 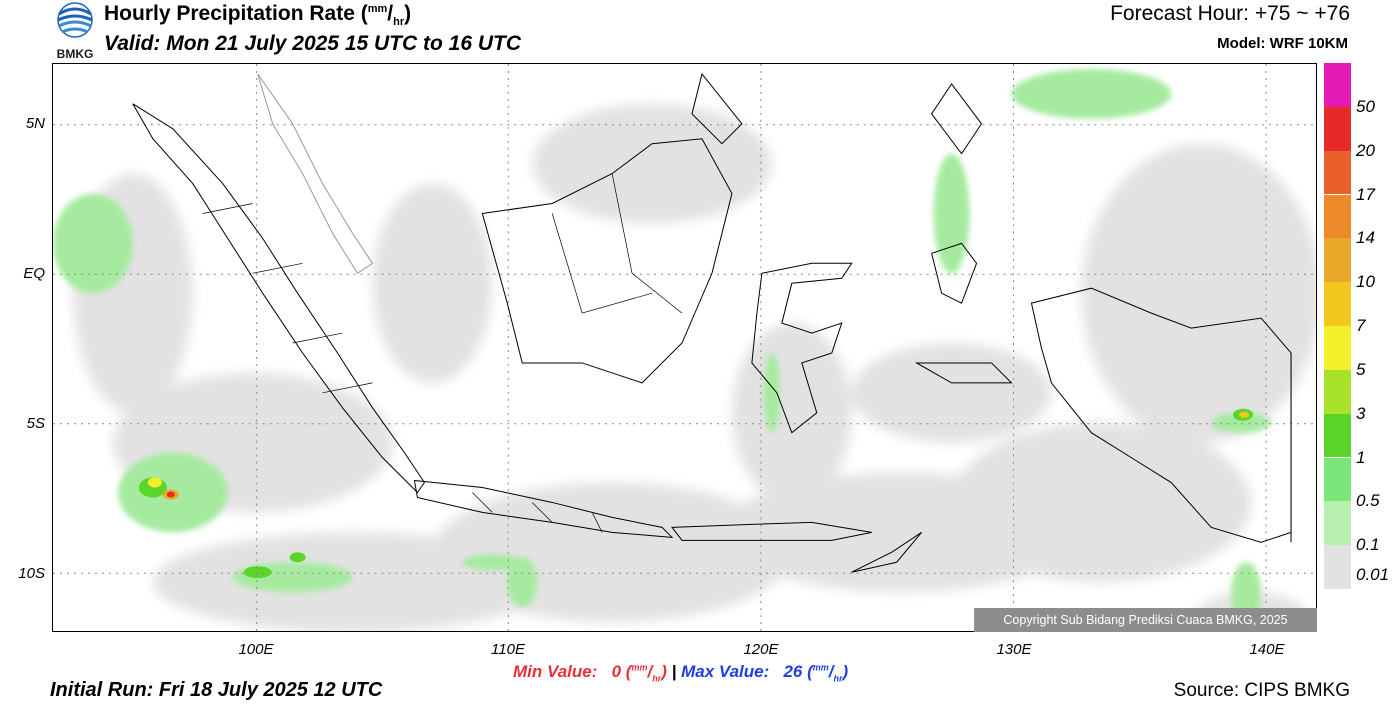 What do you see at coordinates (1282, 43) in the screenshot?
I see `model-label: Model: WRF 10KM` at bounding box center [1282, 43].